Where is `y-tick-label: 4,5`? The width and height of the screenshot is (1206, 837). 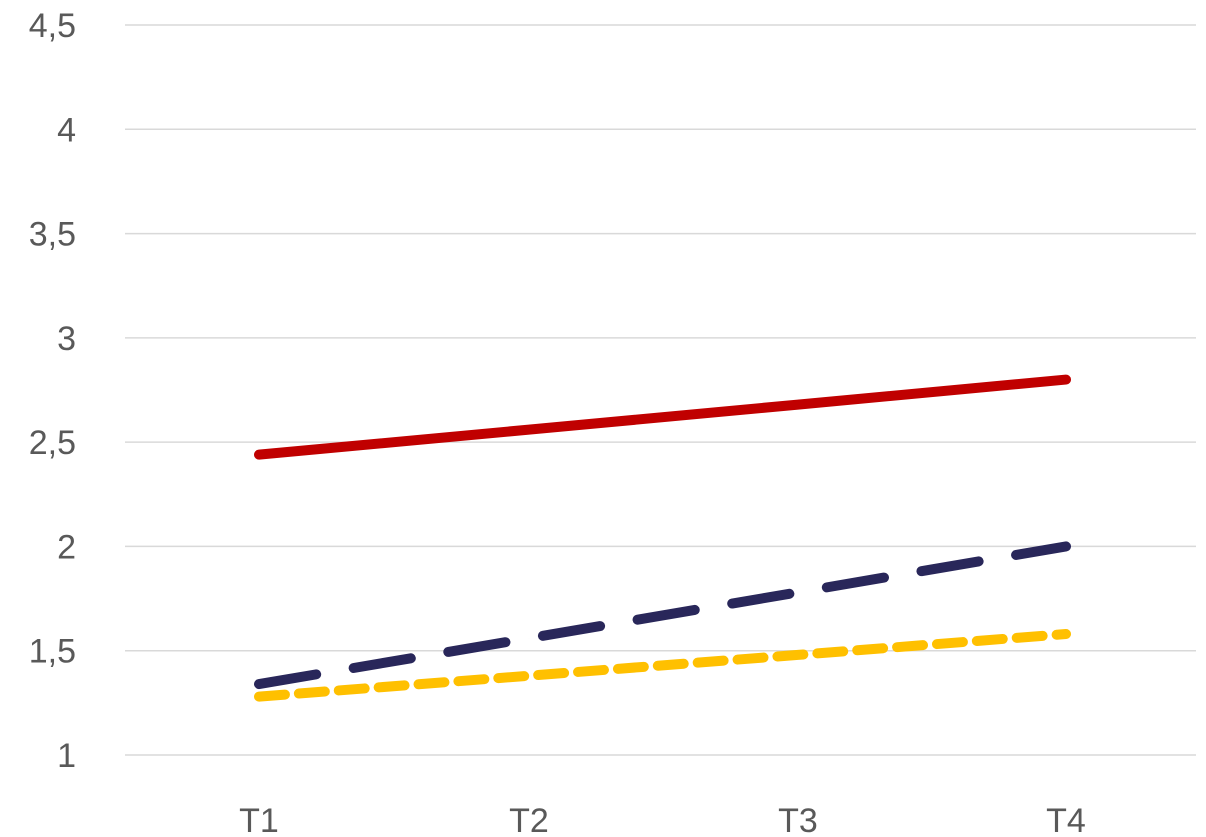
y-tick-label: 4,5 is located at coordinates (52, 26).